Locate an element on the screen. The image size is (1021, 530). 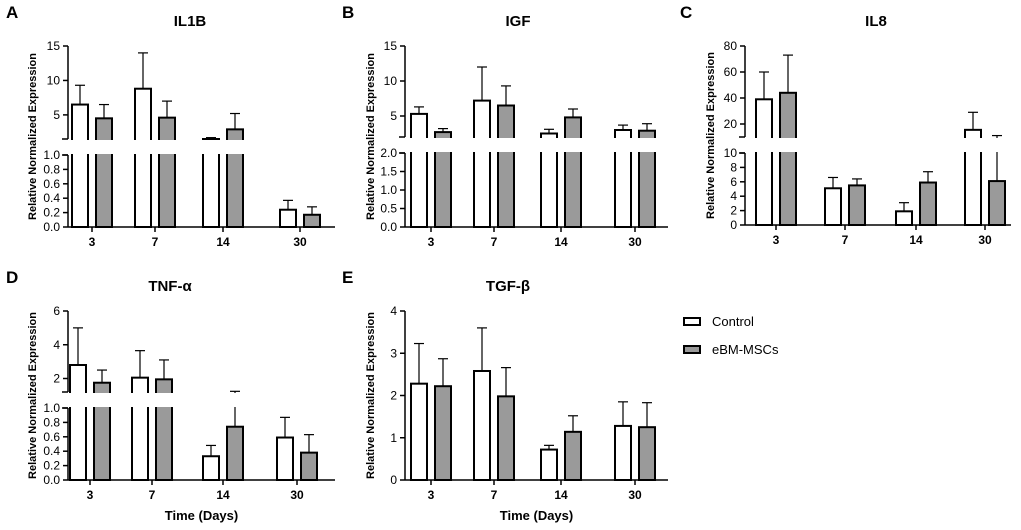
y-tick-label-lower-1: 0.5 is located at coordinates (388, 209).